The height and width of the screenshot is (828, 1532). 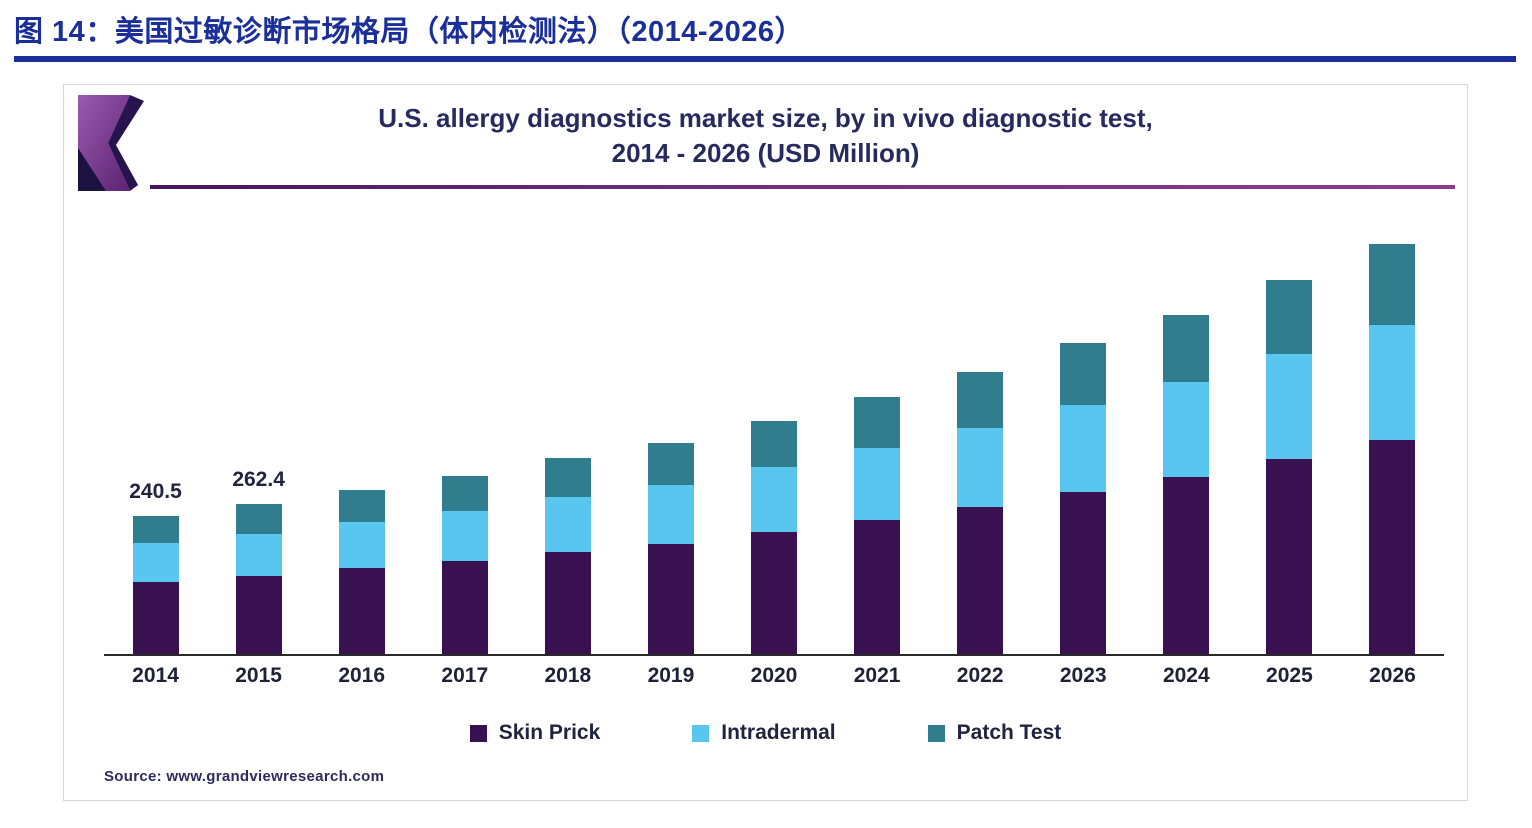 I want to click on bar-group-2026, so click(x=1392, y=434).